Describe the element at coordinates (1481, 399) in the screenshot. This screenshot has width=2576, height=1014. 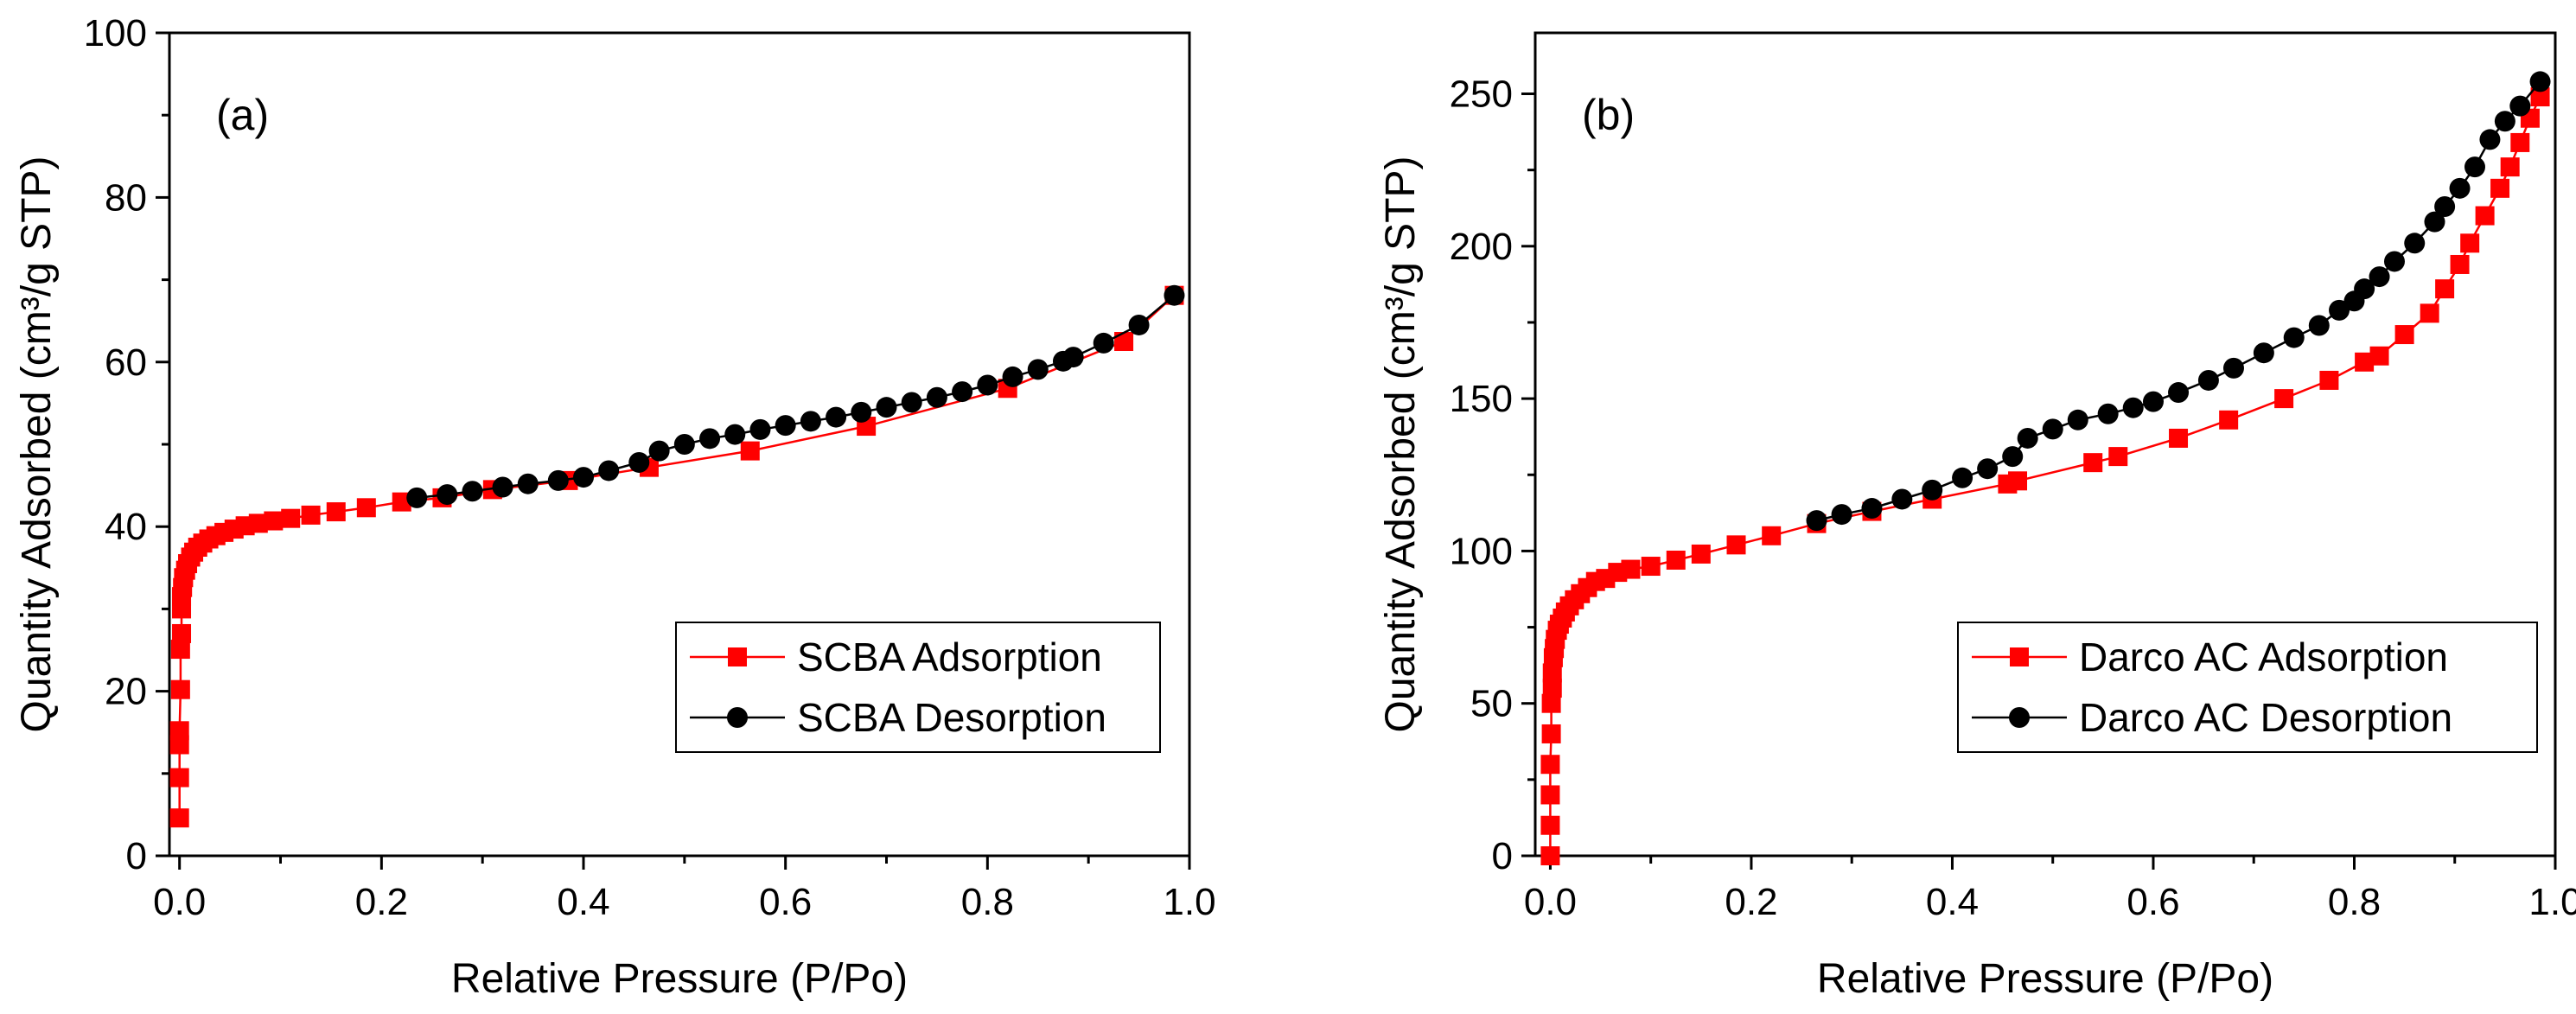
I see `panel-b-ytick-label: 150` at that location.